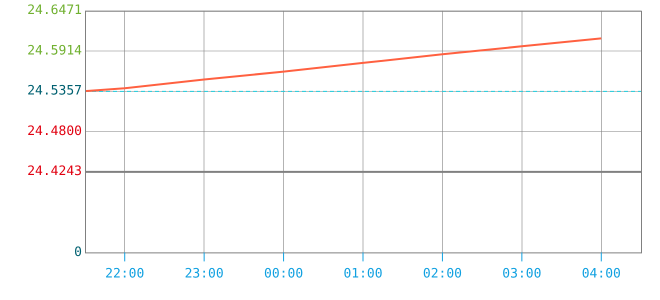 This screenshot has width=660, height=300. What do you see at coordinates (54, 50) in the screenshot?
I see `y-tick-label: 24.5914` at bounding box center [54, 50].